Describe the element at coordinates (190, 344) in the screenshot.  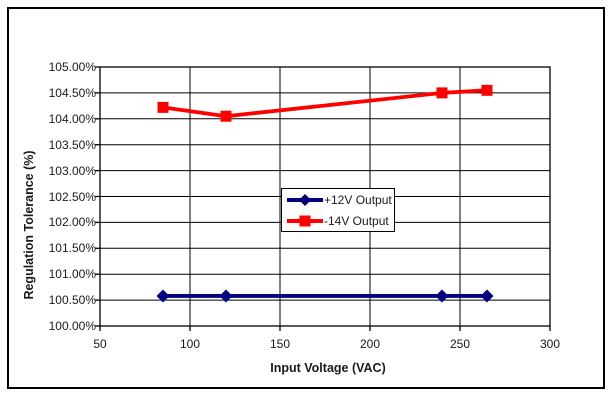
I see `x-tick-label: 100` at that location.